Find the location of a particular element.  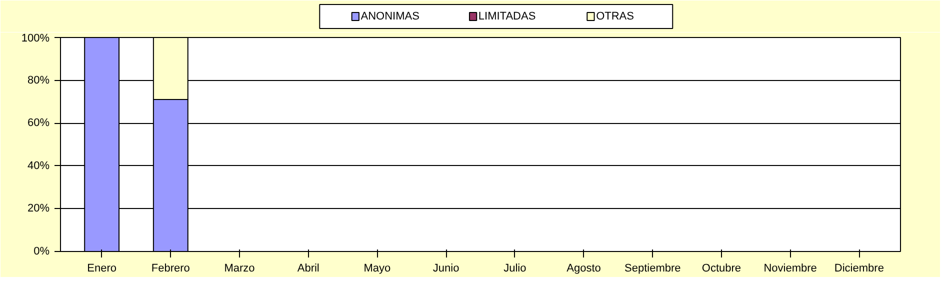

x-tick-label: Diciembre is located at coordinates (859, 268).